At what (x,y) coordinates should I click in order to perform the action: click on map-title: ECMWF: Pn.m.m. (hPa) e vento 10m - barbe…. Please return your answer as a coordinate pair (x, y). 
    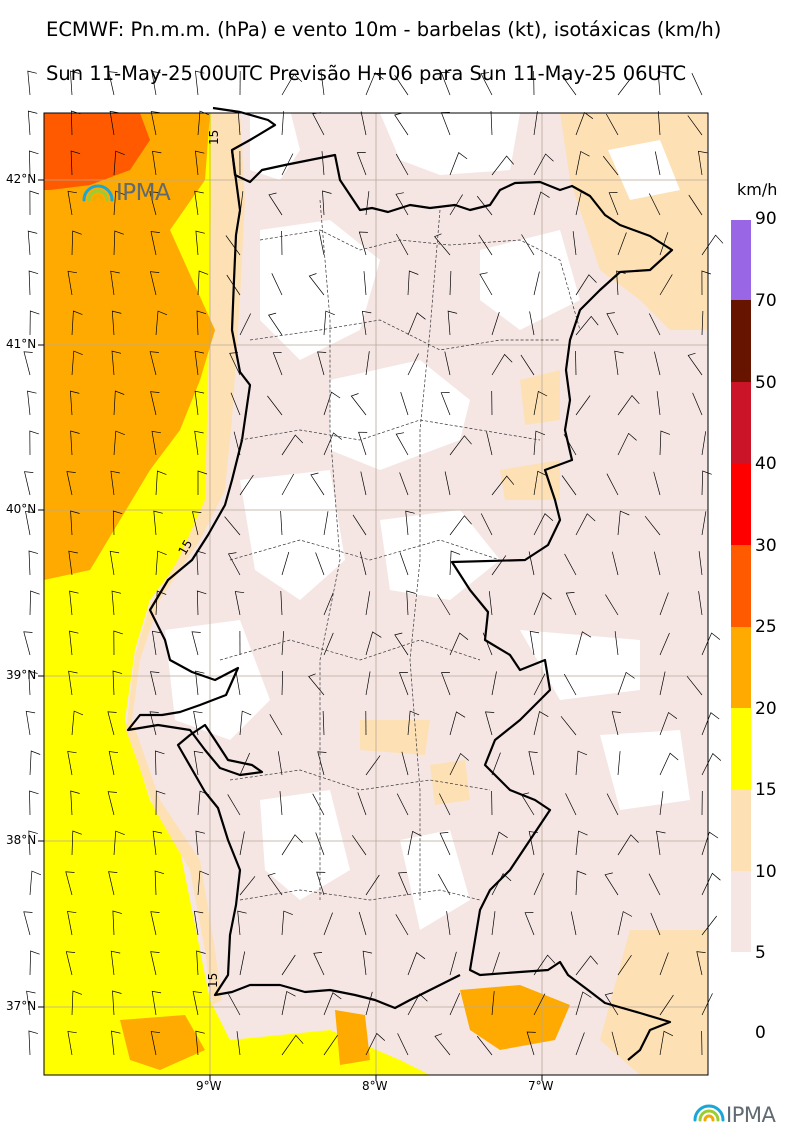
    Looking at the image, I should click on (384, 29).